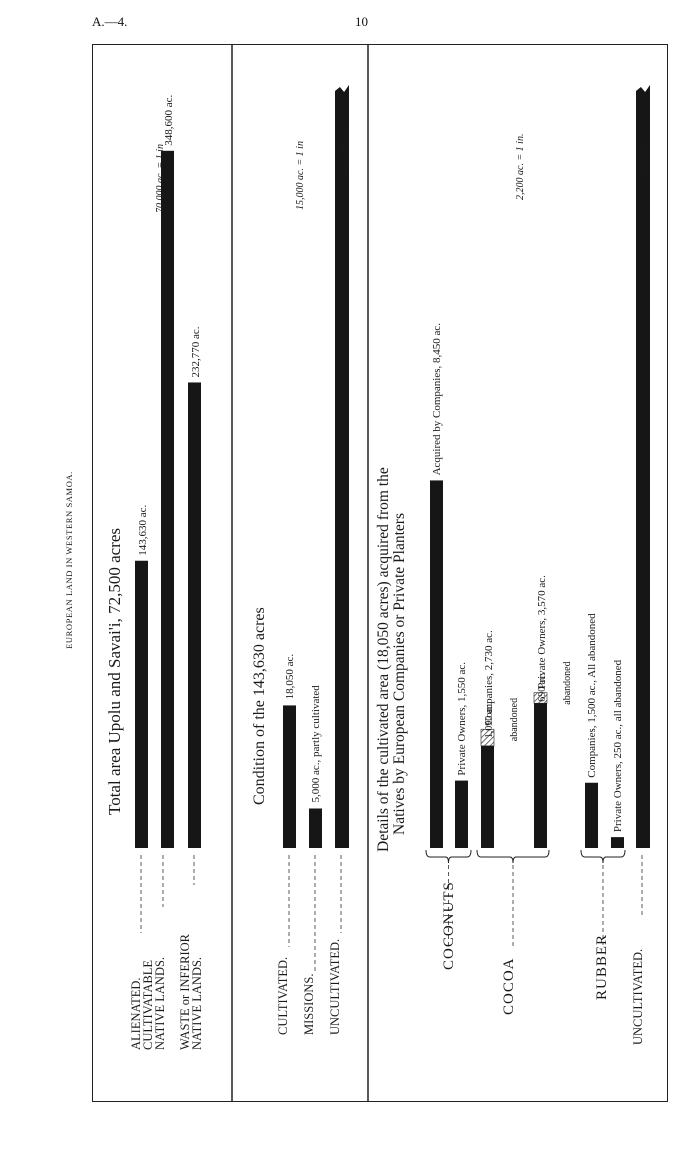 This screenshot has width=700, height=1157. What do you see at coordinates (449, 925) in the screenshot?
I see `chart3-group-label-0: COCONUTS` at bounding box center [449, 925].